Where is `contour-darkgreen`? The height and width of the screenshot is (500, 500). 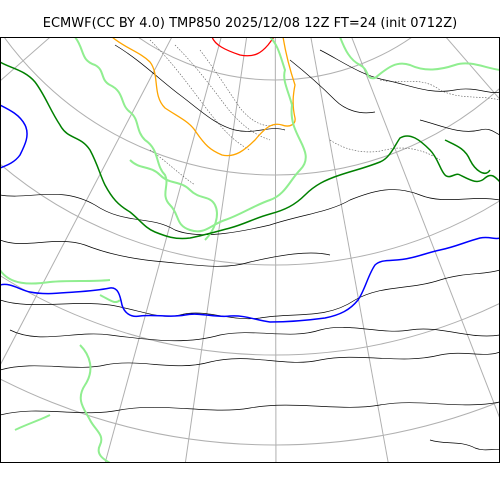 contour-darkgreen is located at coordinates (467, 156).